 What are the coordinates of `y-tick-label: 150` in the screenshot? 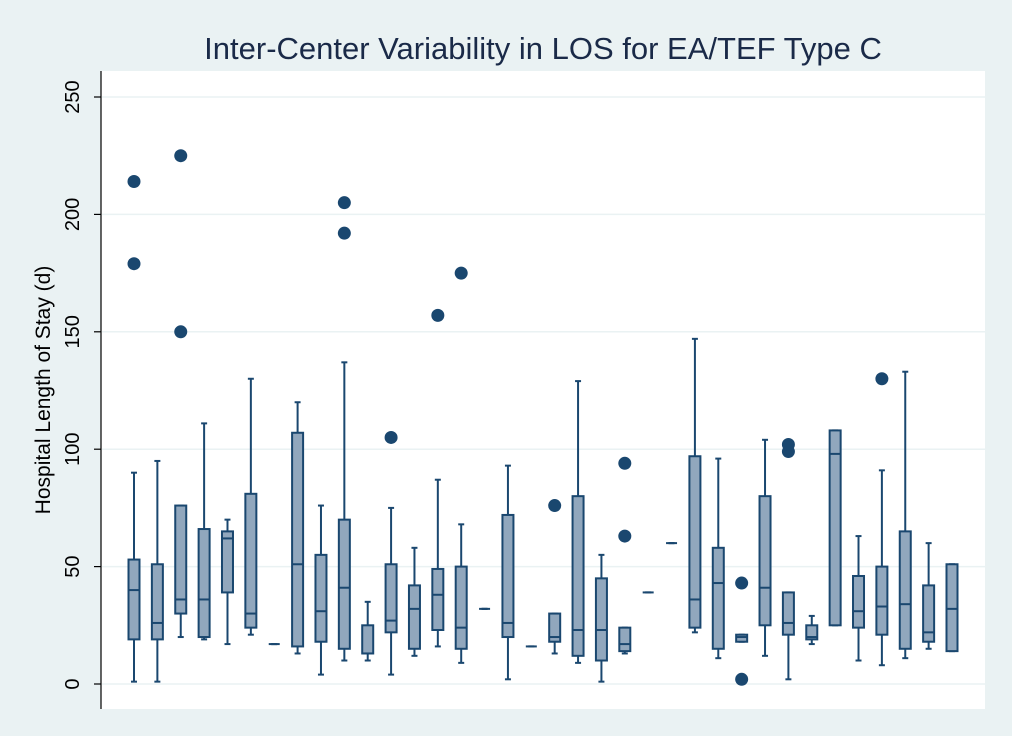 It's located at (73, 331).